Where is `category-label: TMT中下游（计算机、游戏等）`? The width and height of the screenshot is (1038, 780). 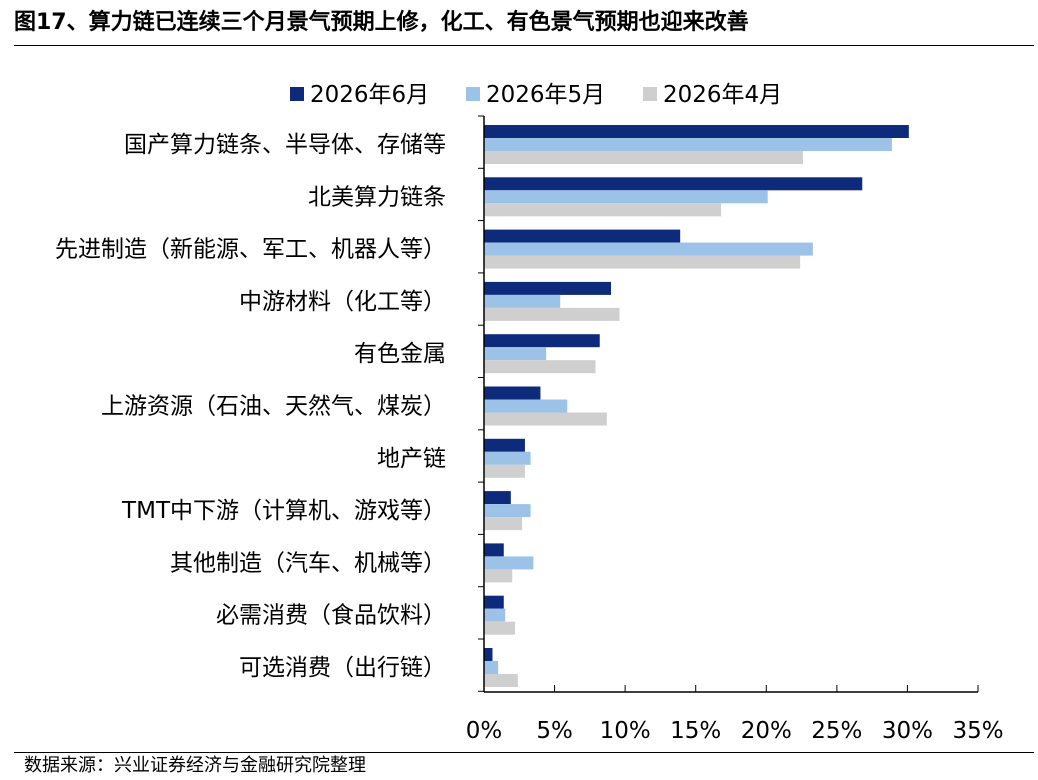 category-label: TMT中下游（计算机、游戏等） is located at coordinates (283, 511).